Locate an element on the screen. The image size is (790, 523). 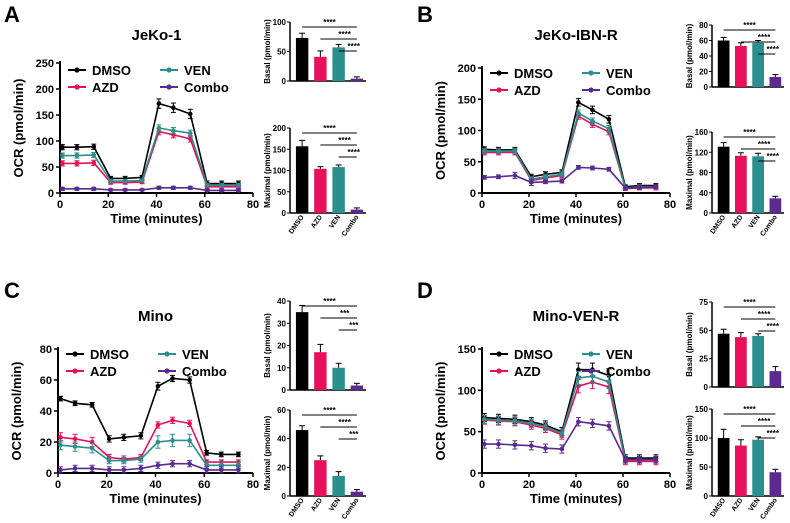
y-axis-label: OCR (pmol/min) is located at coordinates (16, 411).